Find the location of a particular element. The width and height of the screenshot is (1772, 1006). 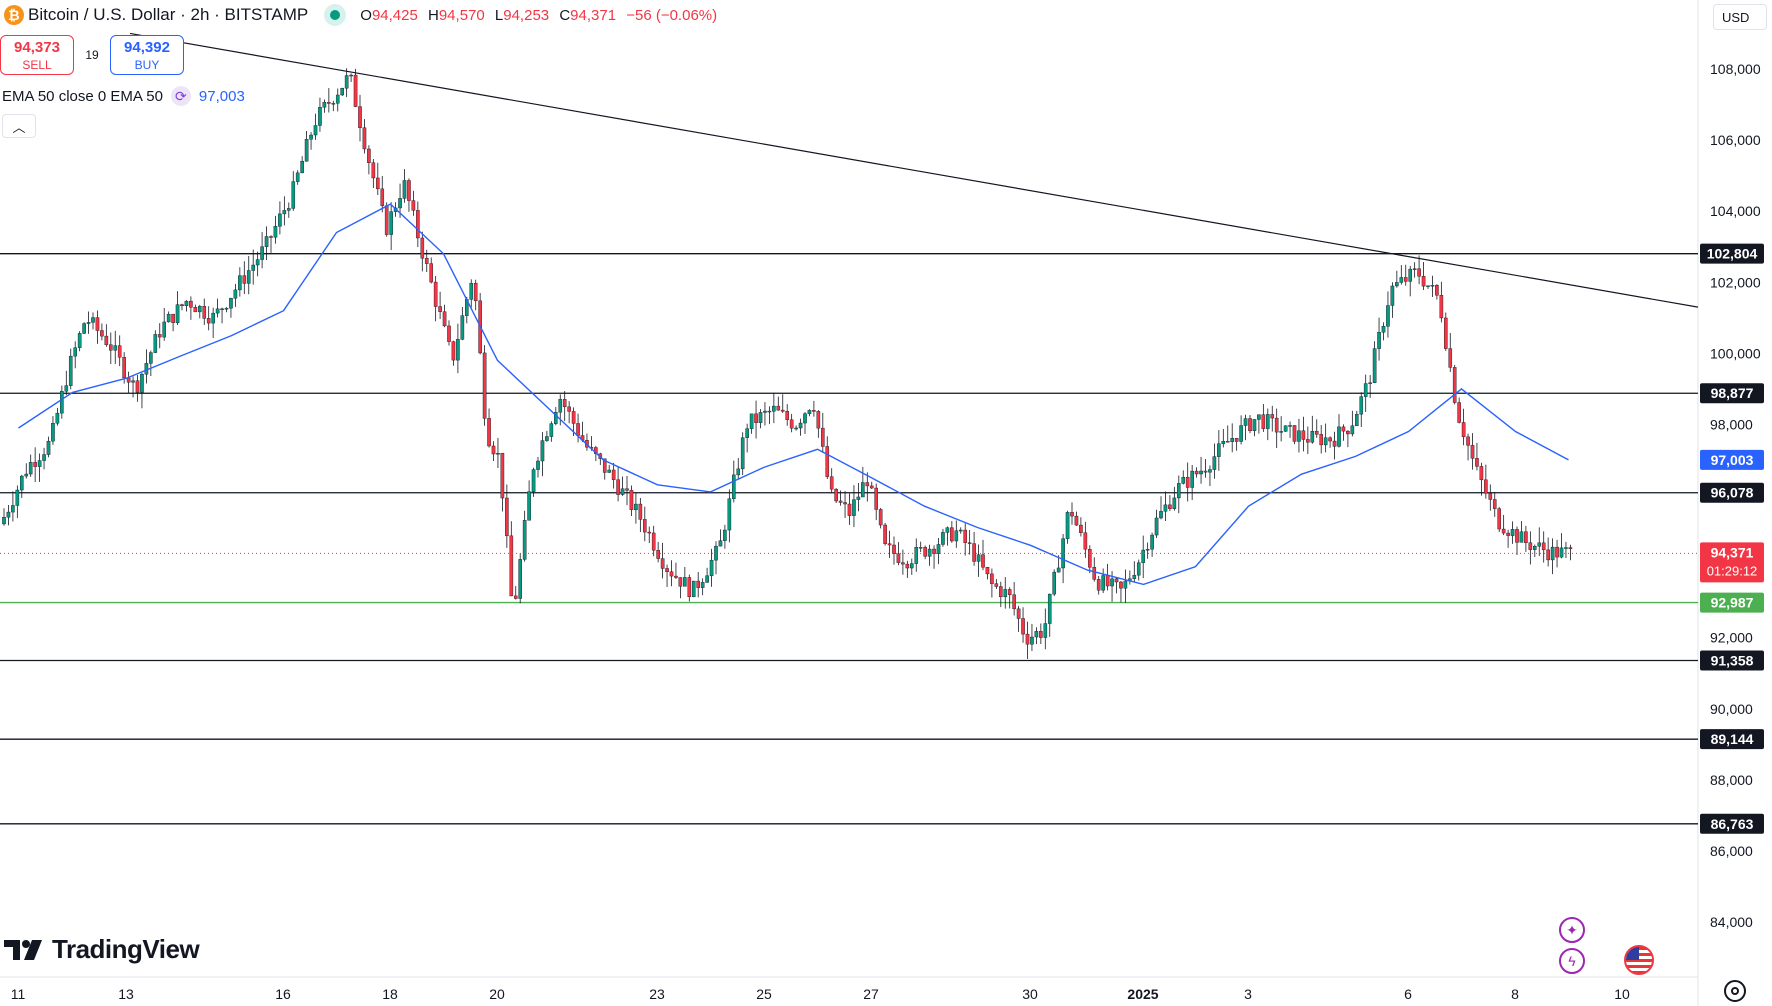

sell-button: 94,373 SELL is located at coordinates (37, 55).